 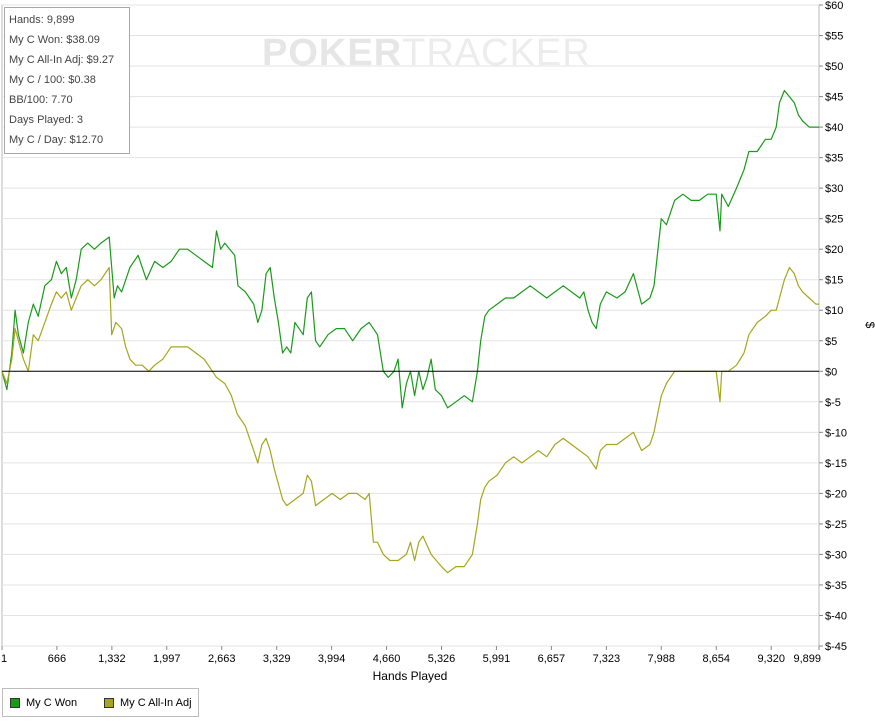 I want to click on stat-hands: Hands: 9,899, so click(x=42, y=20).